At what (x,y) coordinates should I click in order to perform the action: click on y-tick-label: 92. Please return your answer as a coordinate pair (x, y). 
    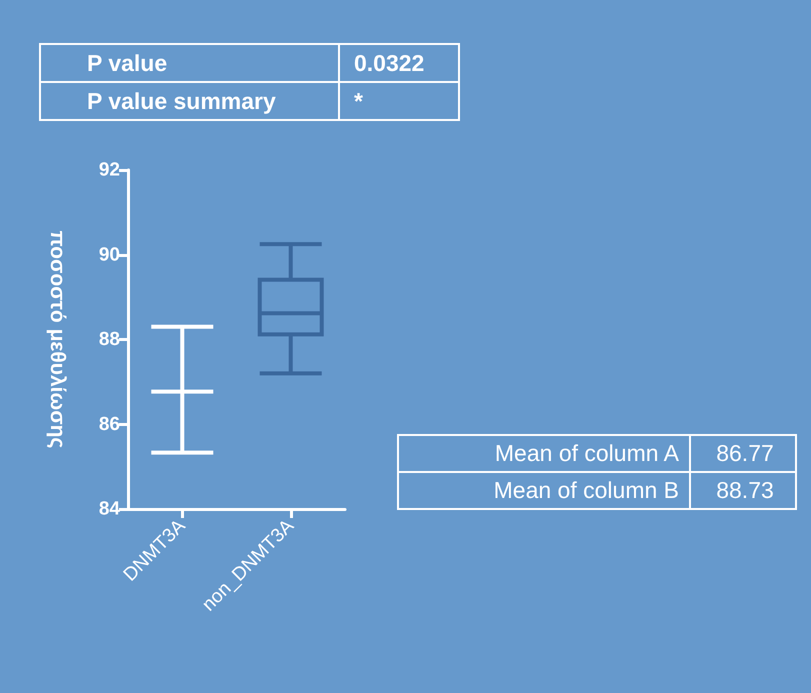
    Looking at the image, I should click on (109, 170).